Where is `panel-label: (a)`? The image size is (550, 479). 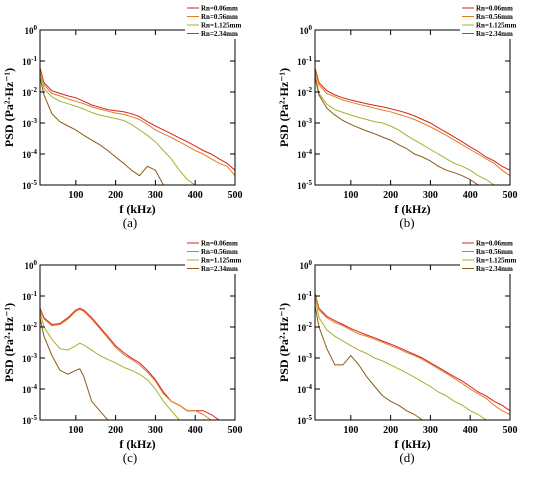 panel-label: (a) is located at coordinates (130, 222).